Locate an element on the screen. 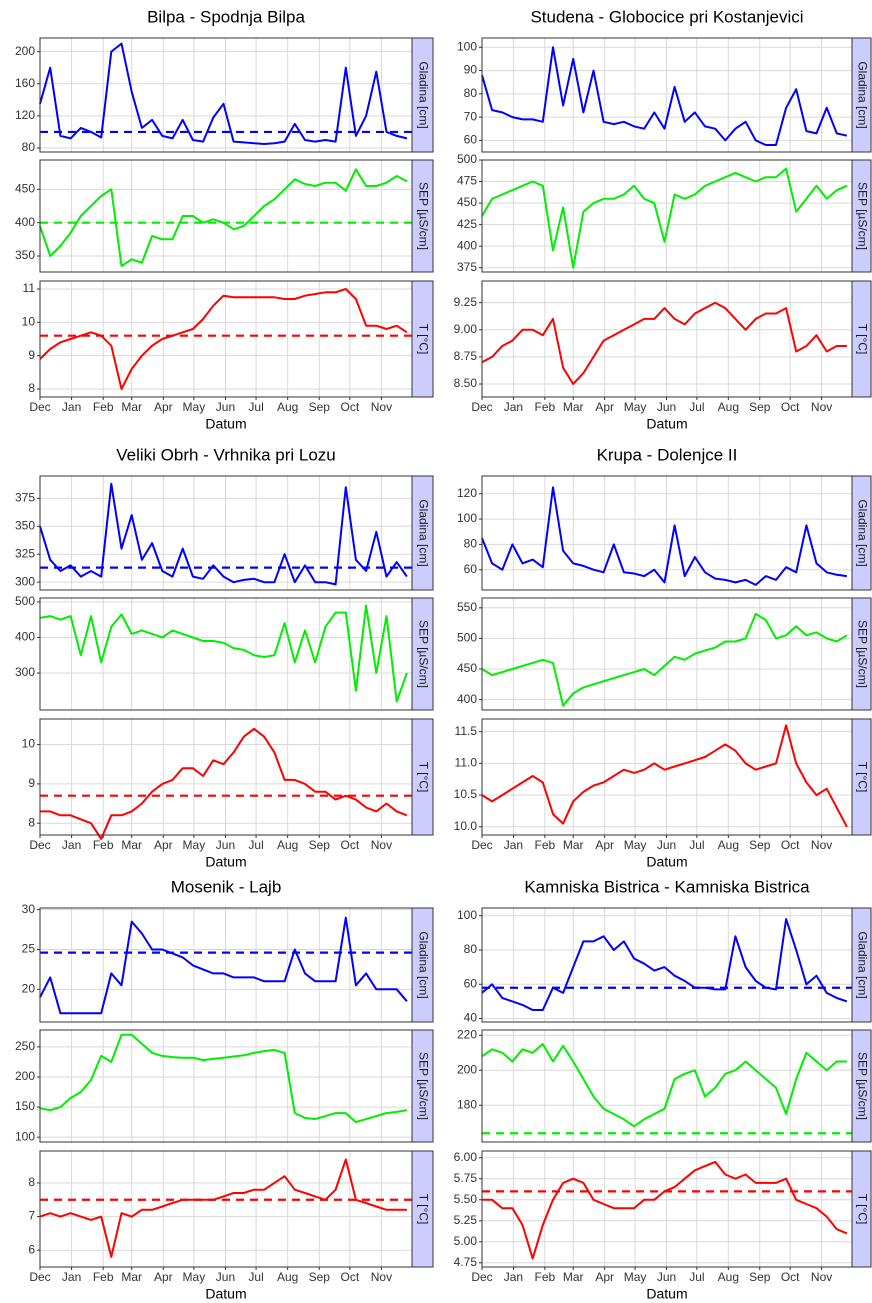  y-tick-label: 350 is located at coordinates (25, 255).